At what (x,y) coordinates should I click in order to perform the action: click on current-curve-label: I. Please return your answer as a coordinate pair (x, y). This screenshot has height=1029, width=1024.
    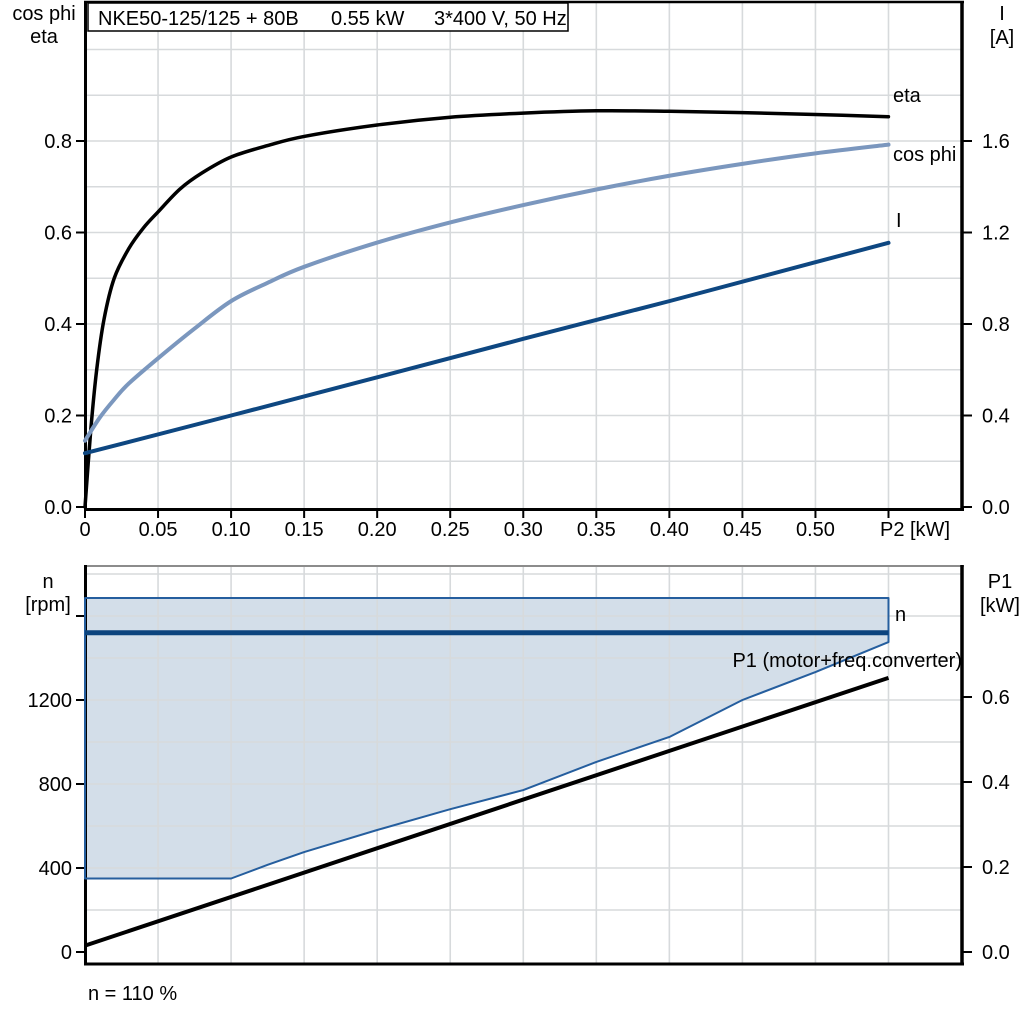
    Looking at the image, I should click on (899, 221).